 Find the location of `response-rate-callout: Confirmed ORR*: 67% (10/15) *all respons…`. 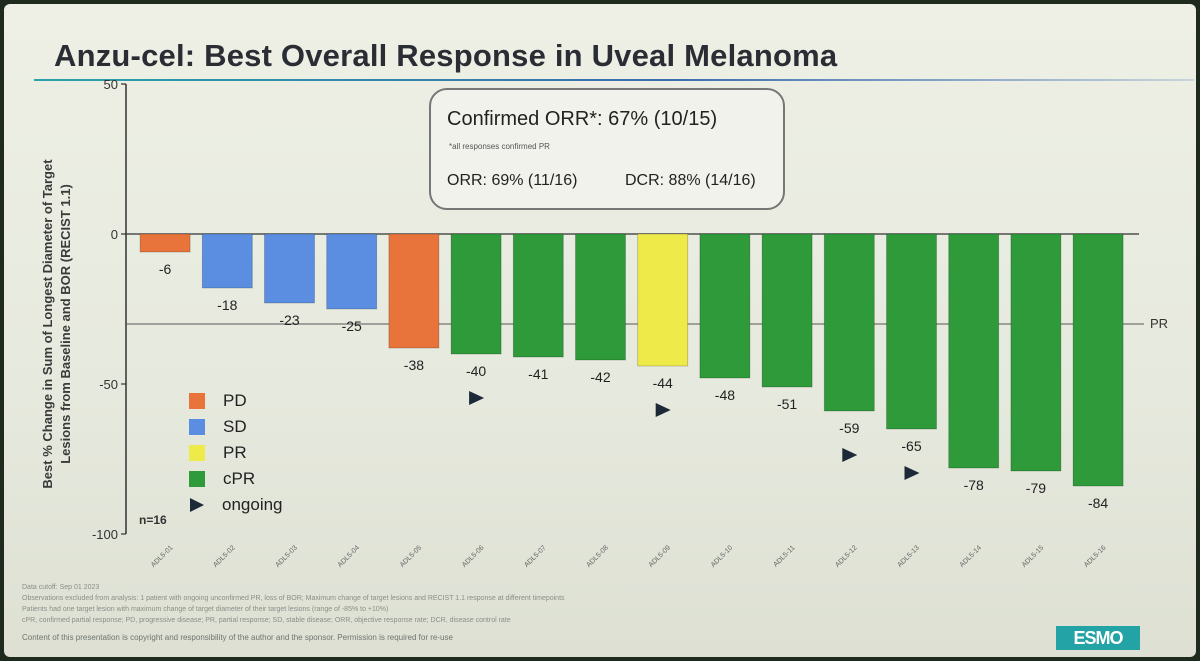

response-rate-callout: Confirmed ORR*: 67% (10/15) *all respons… is located at coordinates (607, 149).